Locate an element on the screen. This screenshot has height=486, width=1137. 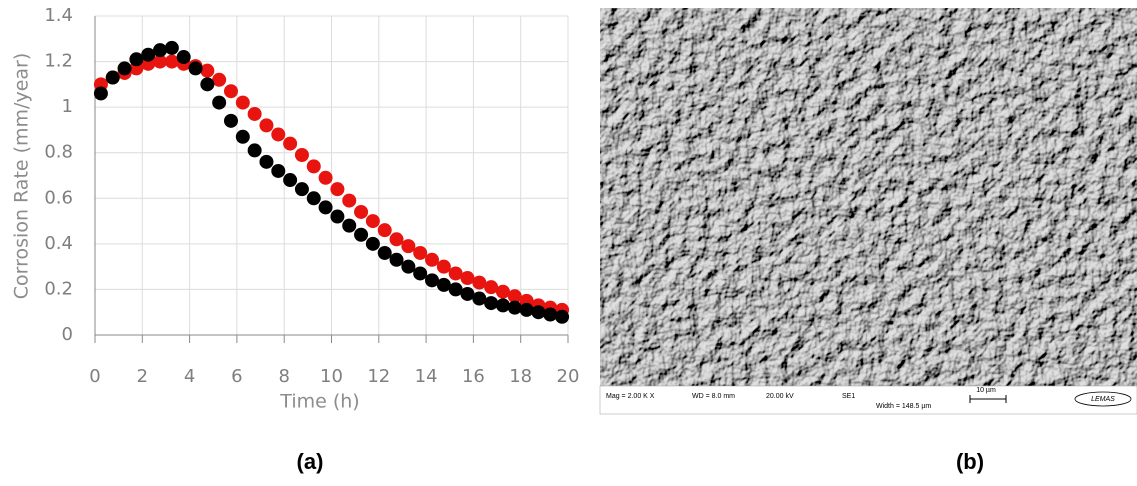
sem-wd: WD = 8.0 mm is located at coordinates (713, 396).